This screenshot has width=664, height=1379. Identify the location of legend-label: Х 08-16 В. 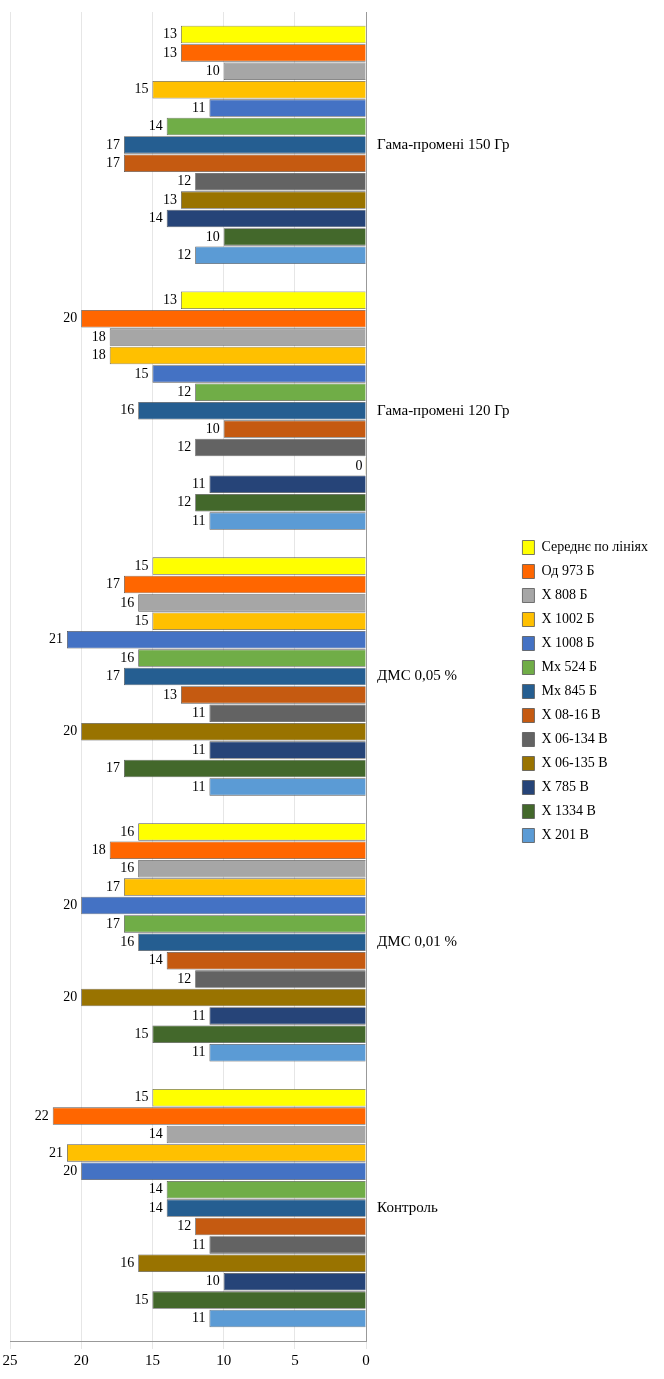
(571, 715).